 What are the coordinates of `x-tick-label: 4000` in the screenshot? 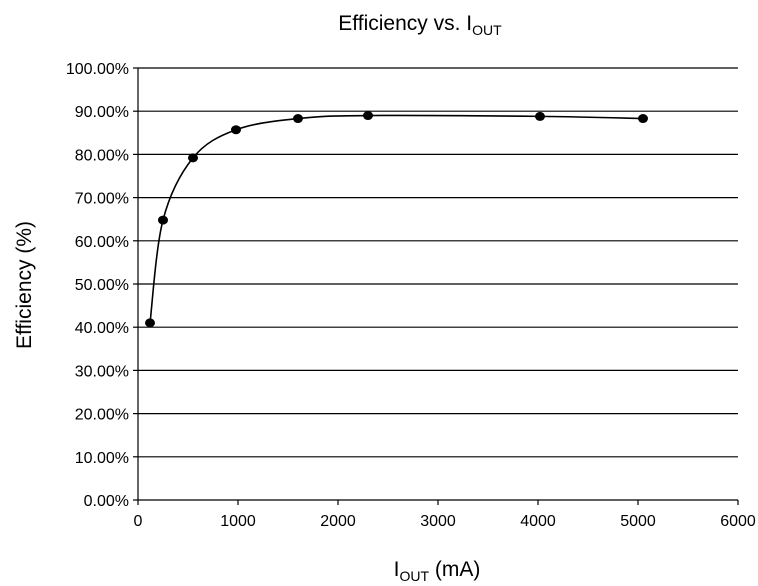 It's located at (538, 521).